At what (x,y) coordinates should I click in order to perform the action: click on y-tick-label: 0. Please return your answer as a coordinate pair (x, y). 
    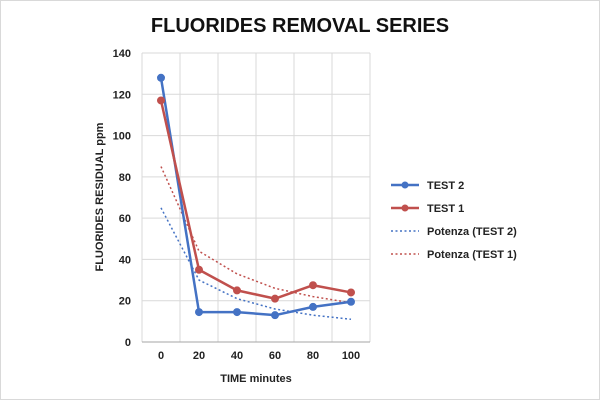
    Looking at the image, I should click on (128, 343).